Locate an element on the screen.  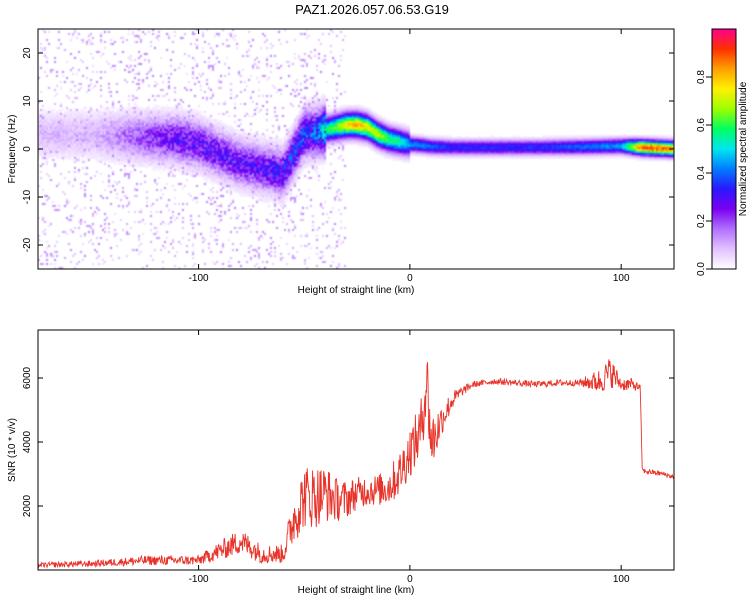
spectrogram-y-tick-label: 20 is located at coordinates (27, 53).